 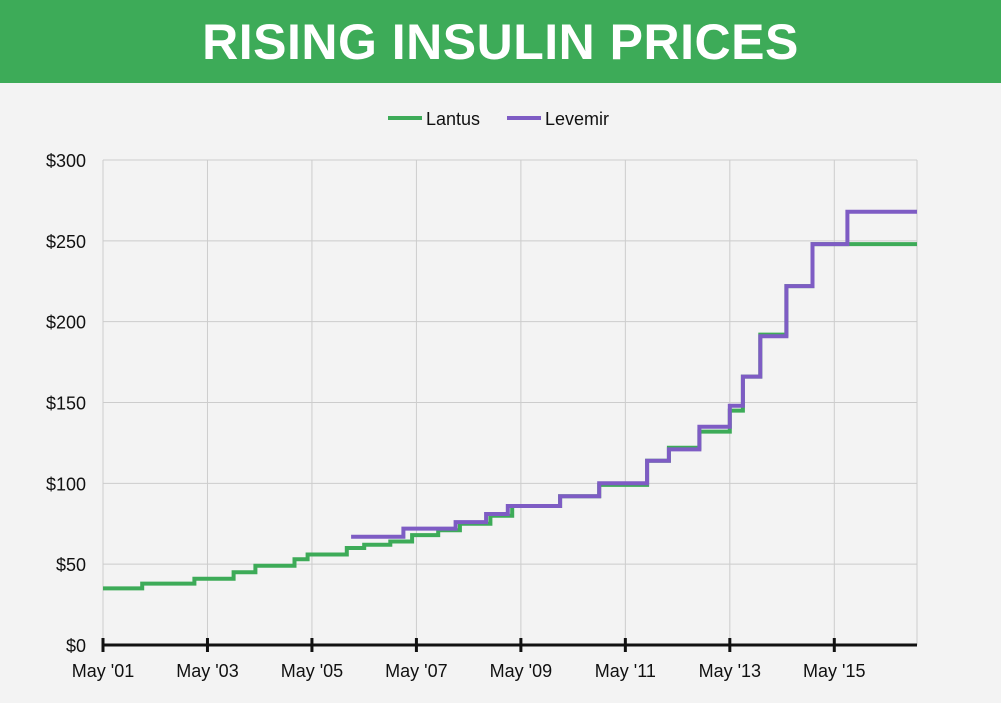 I want to click on y-tick-label: $200, so click(x=66, y=323).